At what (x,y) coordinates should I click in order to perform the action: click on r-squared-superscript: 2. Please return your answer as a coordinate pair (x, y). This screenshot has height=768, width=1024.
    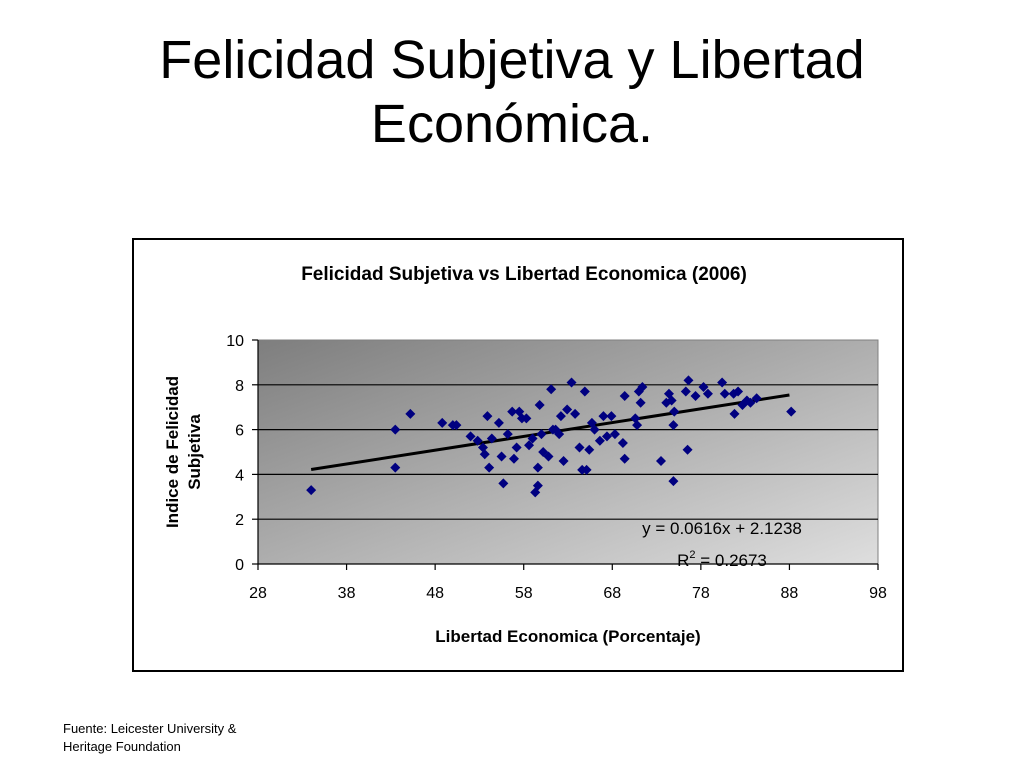
    Looking at the image, I should click on (692, 555).